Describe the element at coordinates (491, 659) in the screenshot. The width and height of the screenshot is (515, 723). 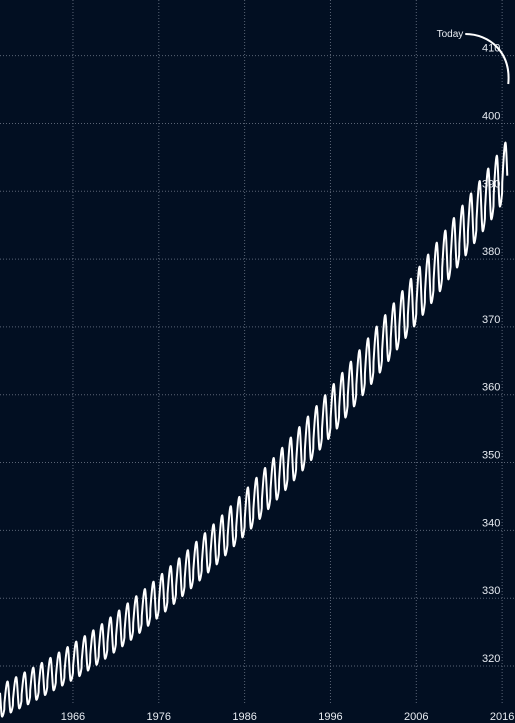
I see `y-tick-label: 320` at that location.